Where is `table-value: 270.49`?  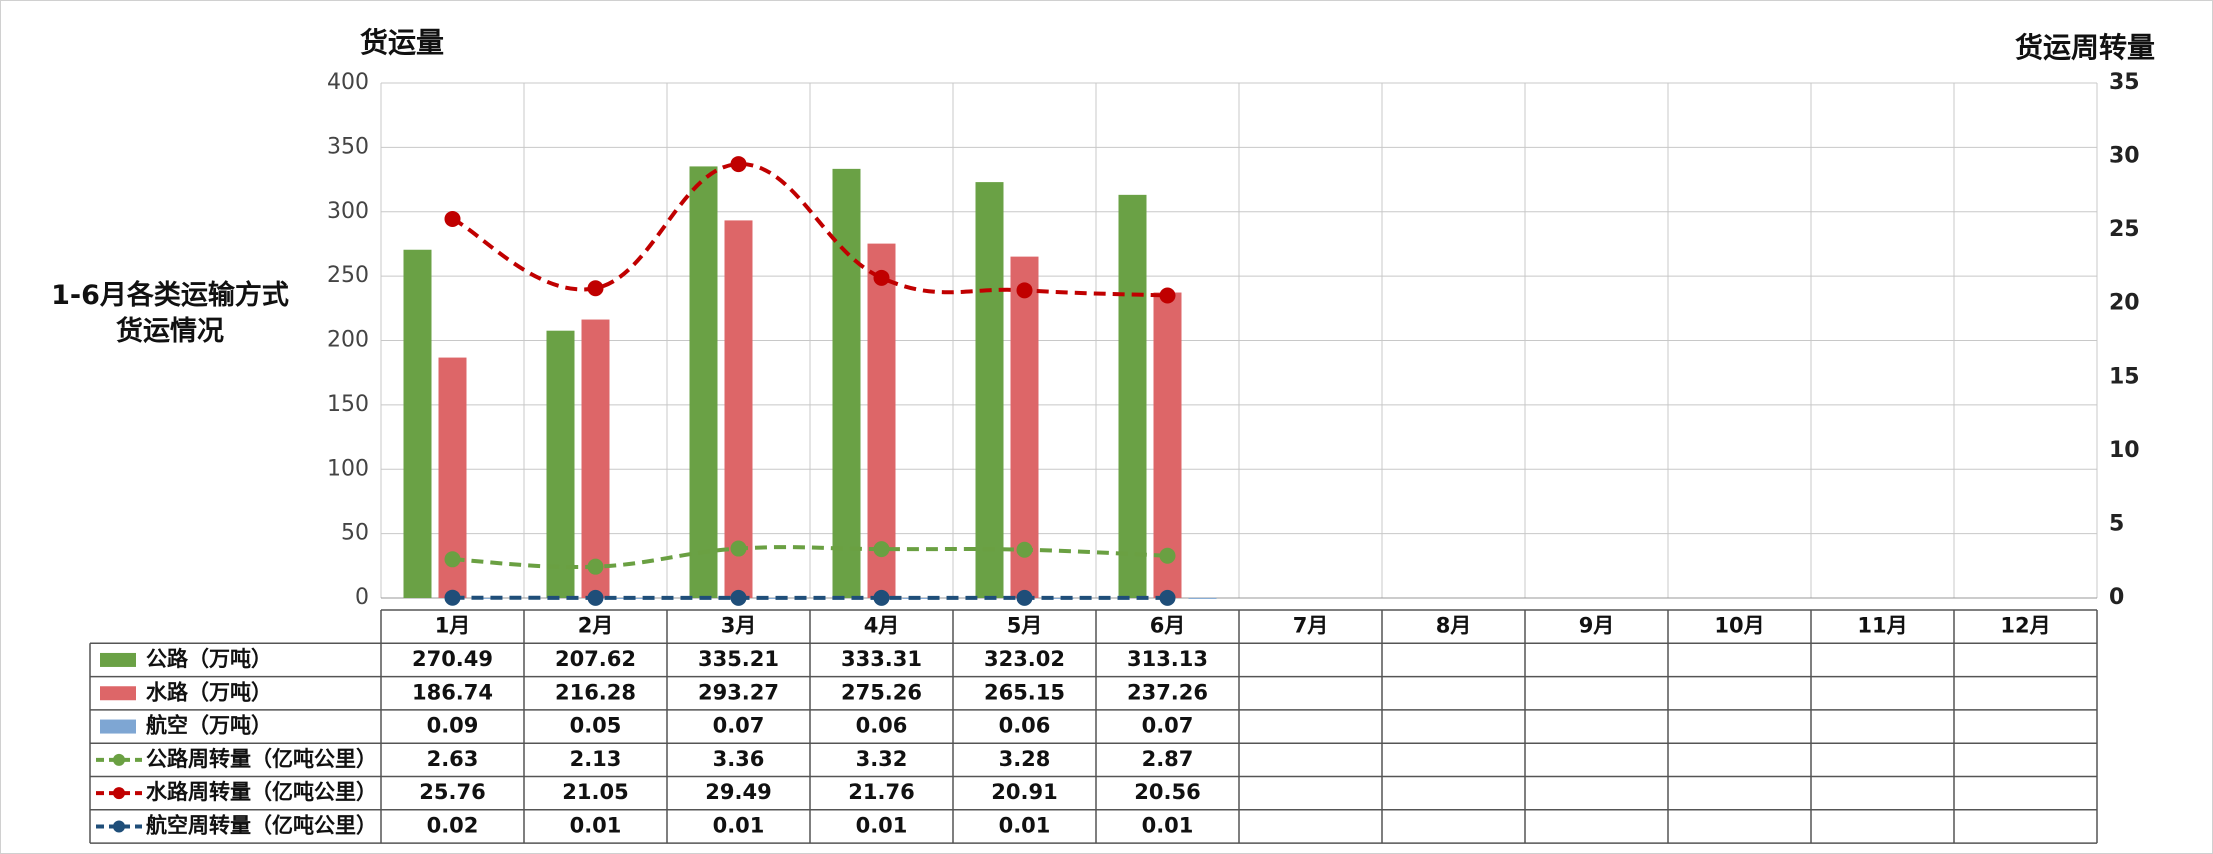
table-value: 270.49 is located at coordinates (452, 659).